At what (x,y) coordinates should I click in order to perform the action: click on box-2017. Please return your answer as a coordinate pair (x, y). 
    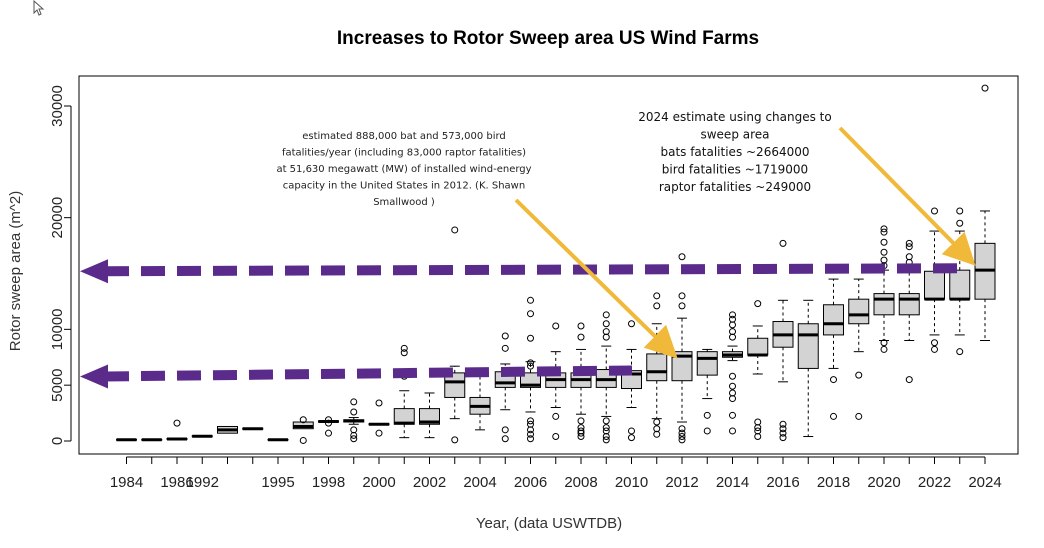
    Looking at the image, I should click on (808, 368).